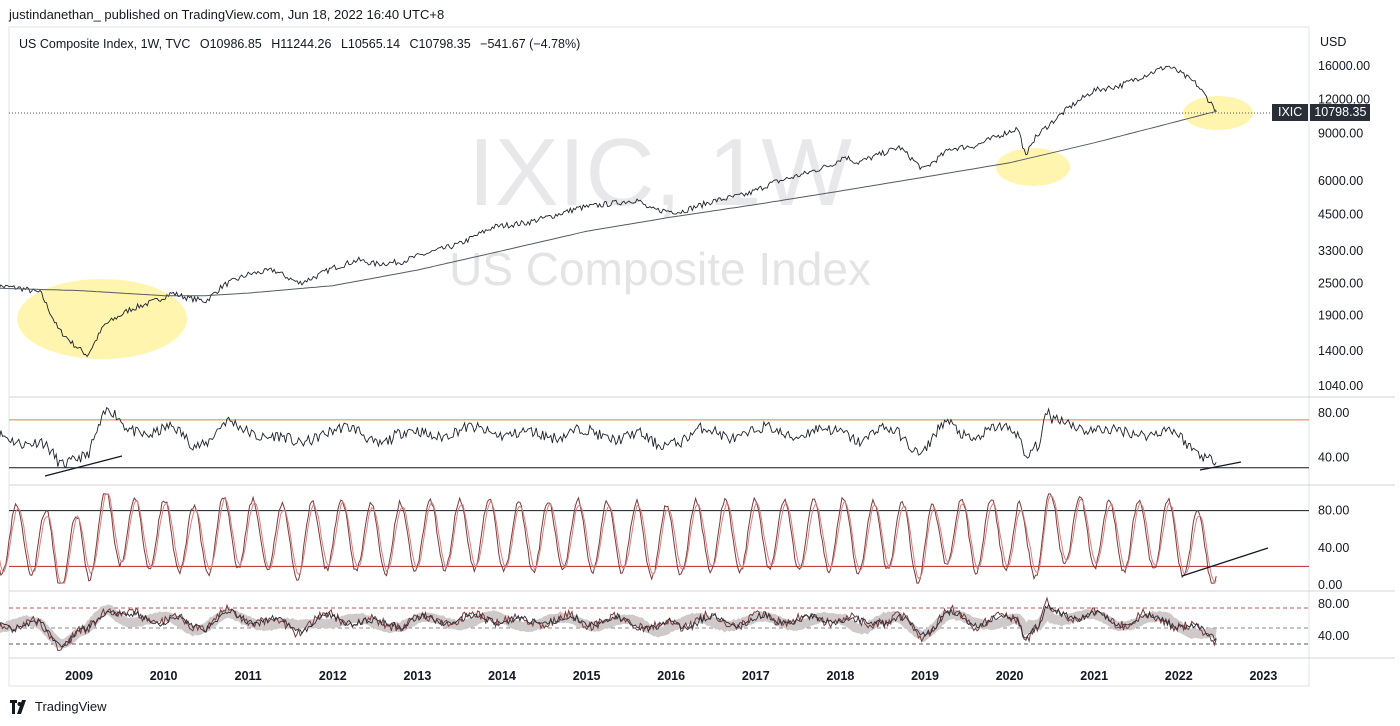 Image resolution: width=1400 pixels, height=726 pixels. I want to click on stoch-d-line, so click(608, 539).